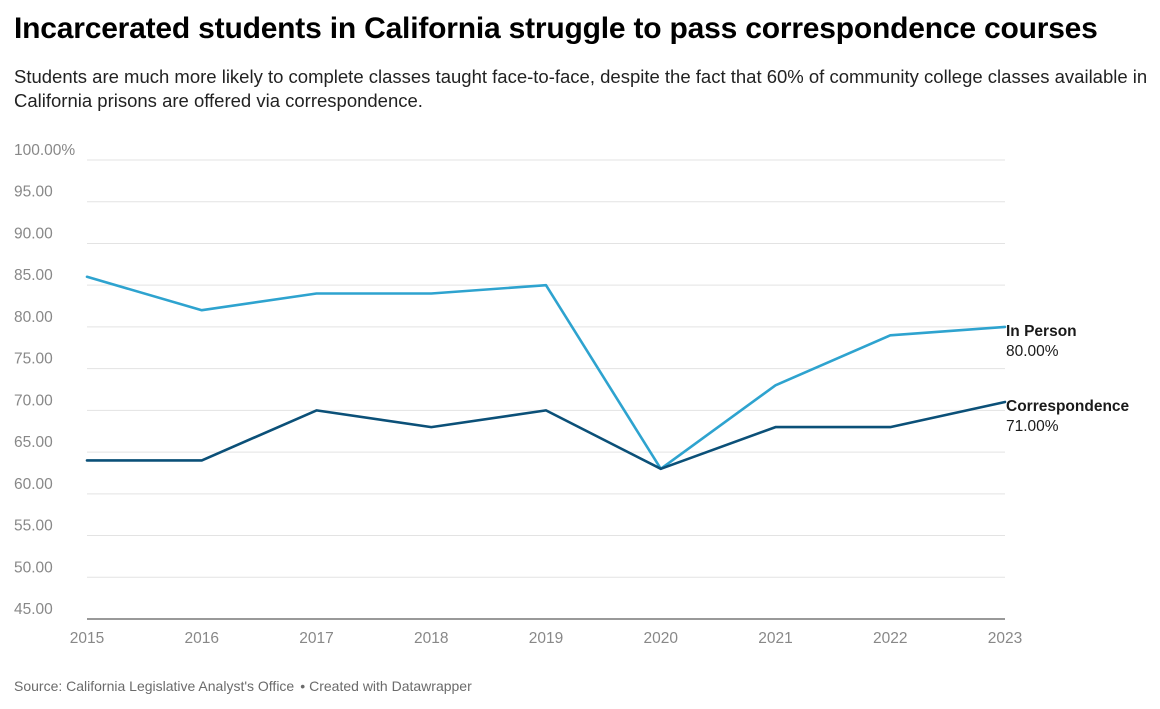 Image resolution: width=1160 pixels, height=709 pixels. What do you see at coordinates (1068, 406) in the screenshot?
I see `series-label-correspondence: Correspondence` at bounding box center [1068, 406].